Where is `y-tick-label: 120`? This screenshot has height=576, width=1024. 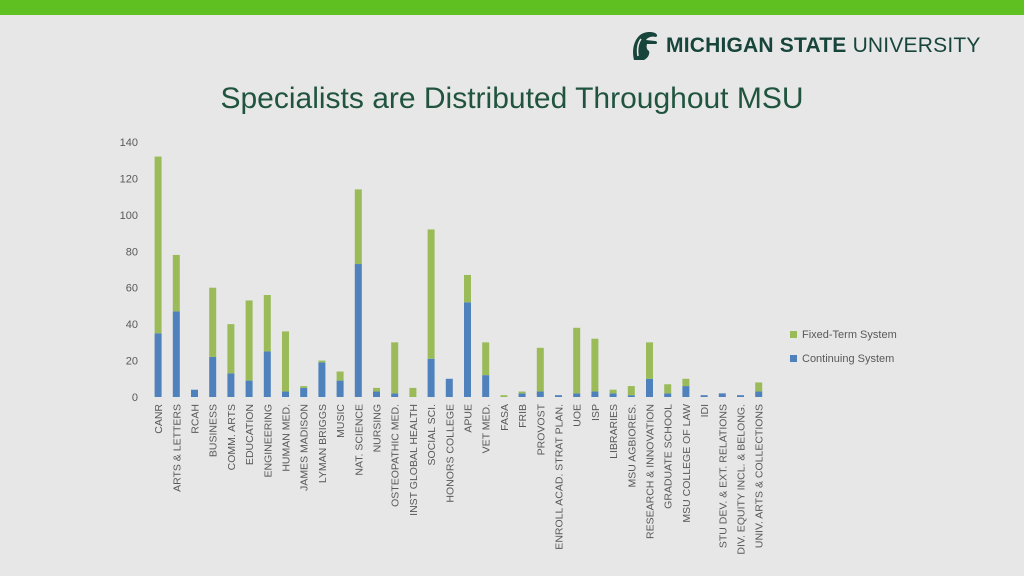
y-tick-label: 120 is located at coordinates (129, 179).